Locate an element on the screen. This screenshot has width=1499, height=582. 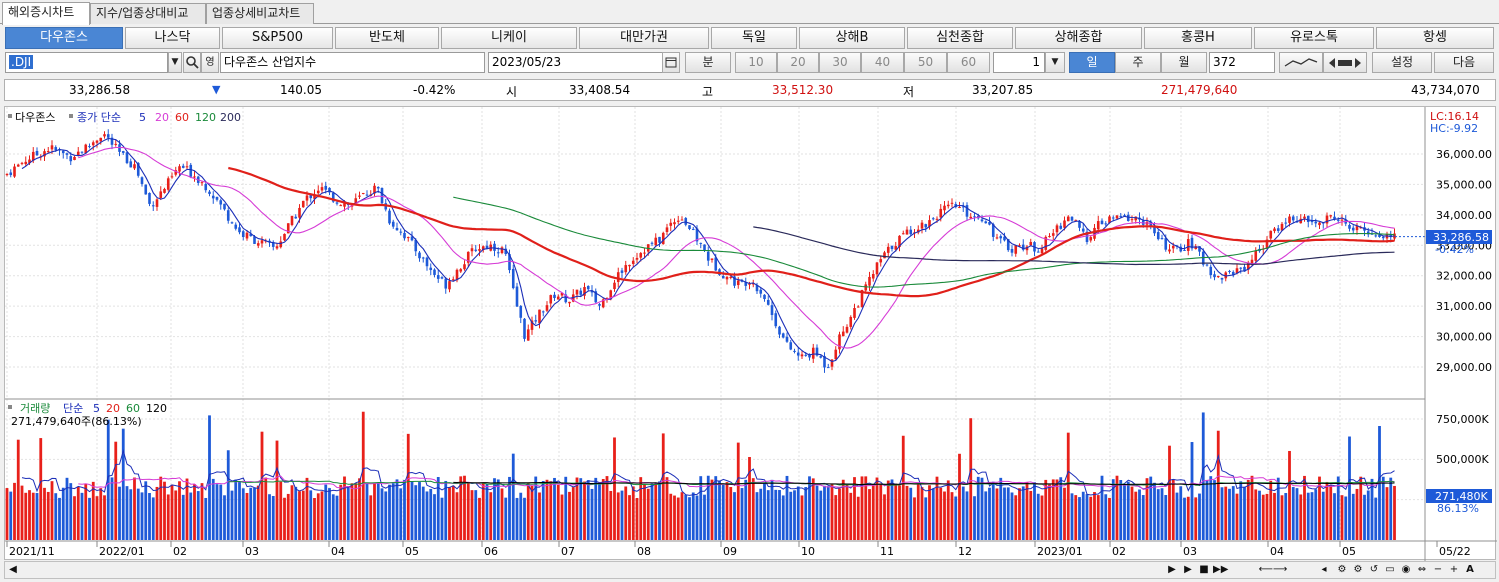
min-40-button: 40 is located at coordinates (882, 62).